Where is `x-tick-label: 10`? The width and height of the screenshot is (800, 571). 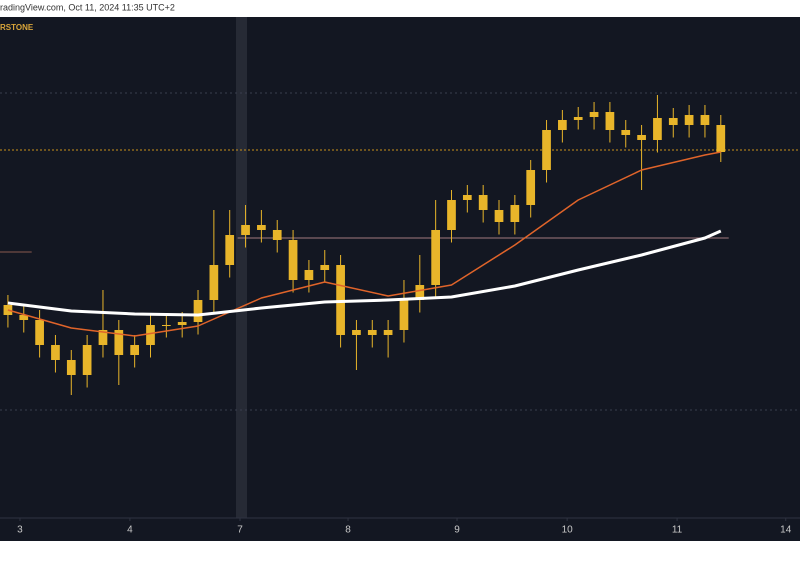 x-tick-label: 10 is located at coordinates (568, 530).